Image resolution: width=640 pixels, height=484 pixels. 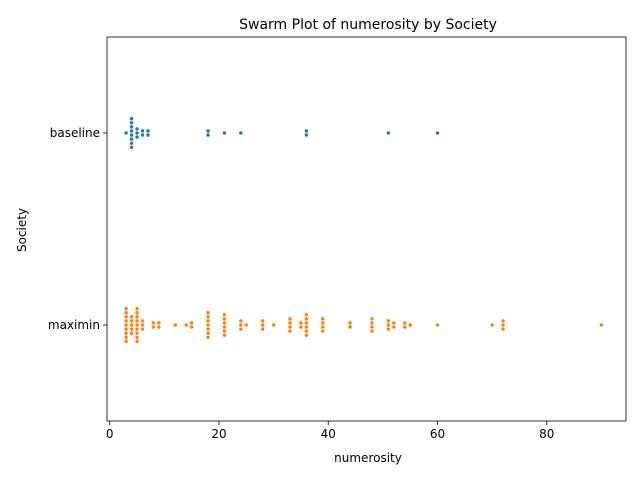 I want to click on y-tick-label: maximin, so click(x=74, y=325).